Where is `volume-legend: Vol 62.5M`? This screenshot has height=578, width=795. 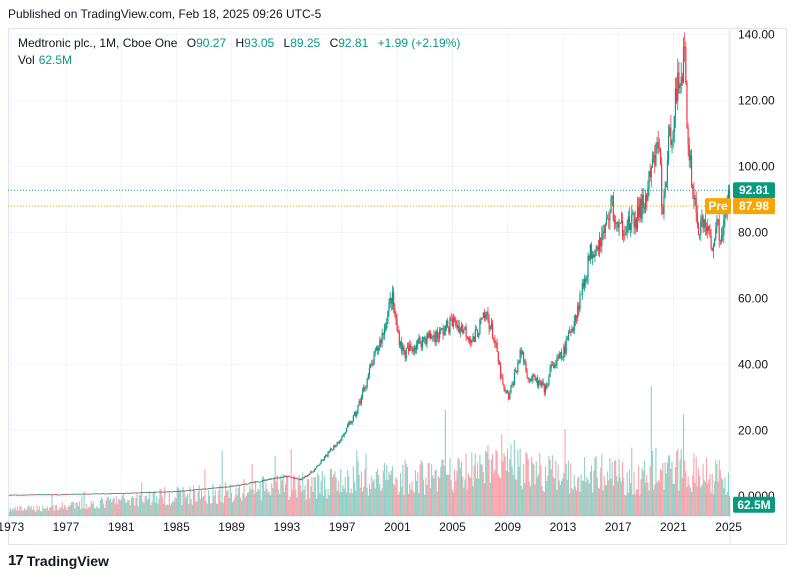
volume-legend: Vol 62.5M is located at coordinates (45, 60).